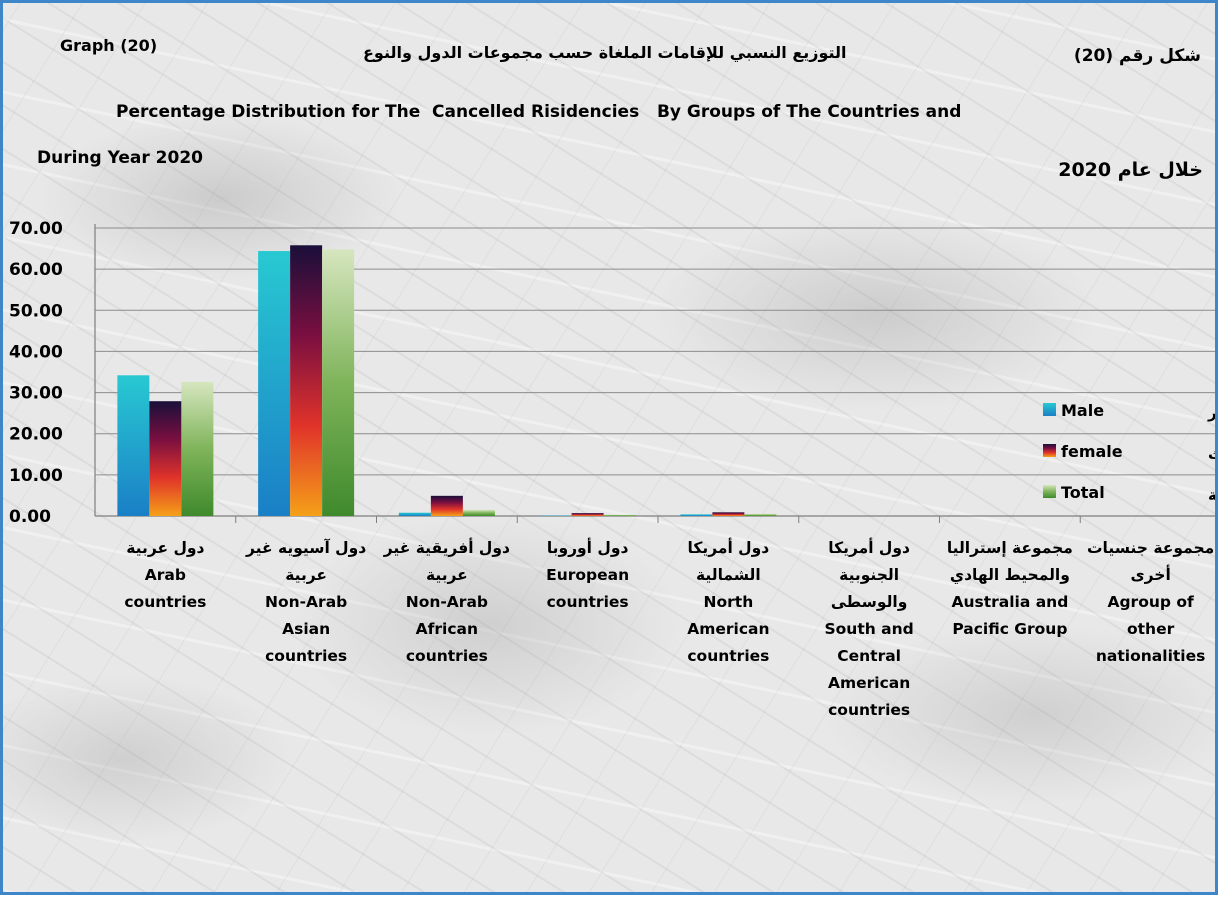  I want to click on category-label-ar: دول أفريقية غير عربية, so click(446, 561).